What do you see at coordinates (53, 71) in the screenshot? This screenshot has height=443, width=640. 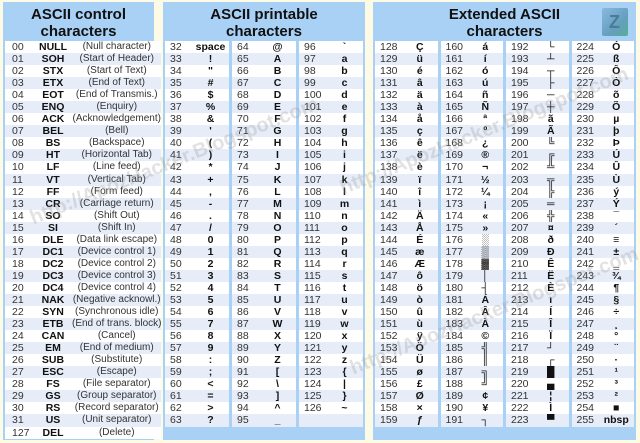 I see `char-abbreviation: STX` at bounding box center [53, 71].